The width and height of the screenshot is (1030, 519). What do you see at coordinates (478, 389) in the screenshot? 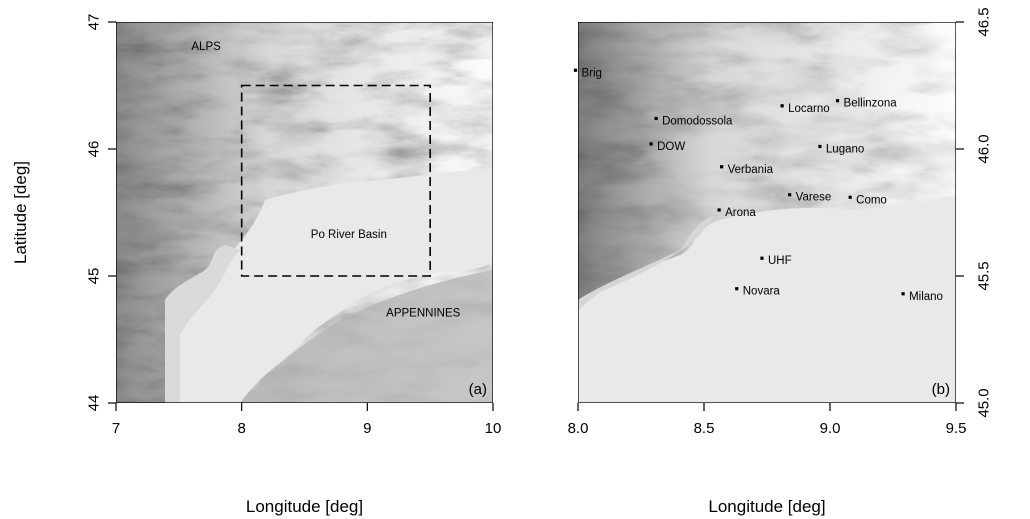
I see `panel-tag-a: (a)` at bounding box center [478, 389].